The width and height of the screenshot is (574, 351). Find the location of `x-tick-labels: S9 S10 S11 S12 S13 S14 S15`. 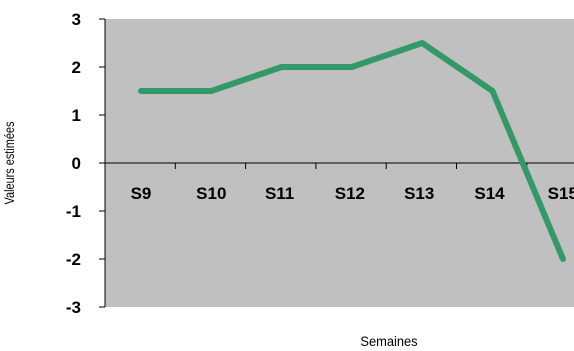

x-tick-labels: S9 S10 S11 S12 S13 S14 S15 is located at coordinates (352, 193).